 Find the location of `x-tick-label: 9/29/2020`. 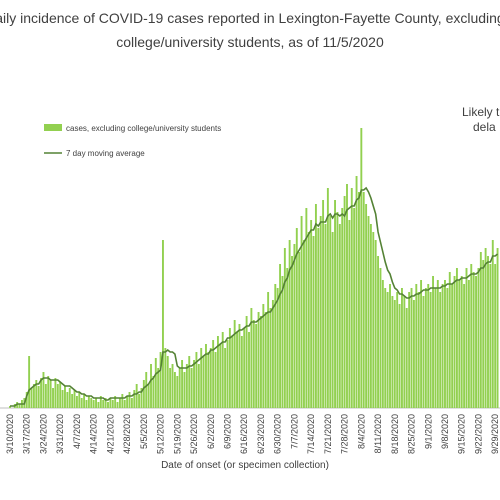

x-tick-label: 9/29/2020 is located at coordinates (495, 434).